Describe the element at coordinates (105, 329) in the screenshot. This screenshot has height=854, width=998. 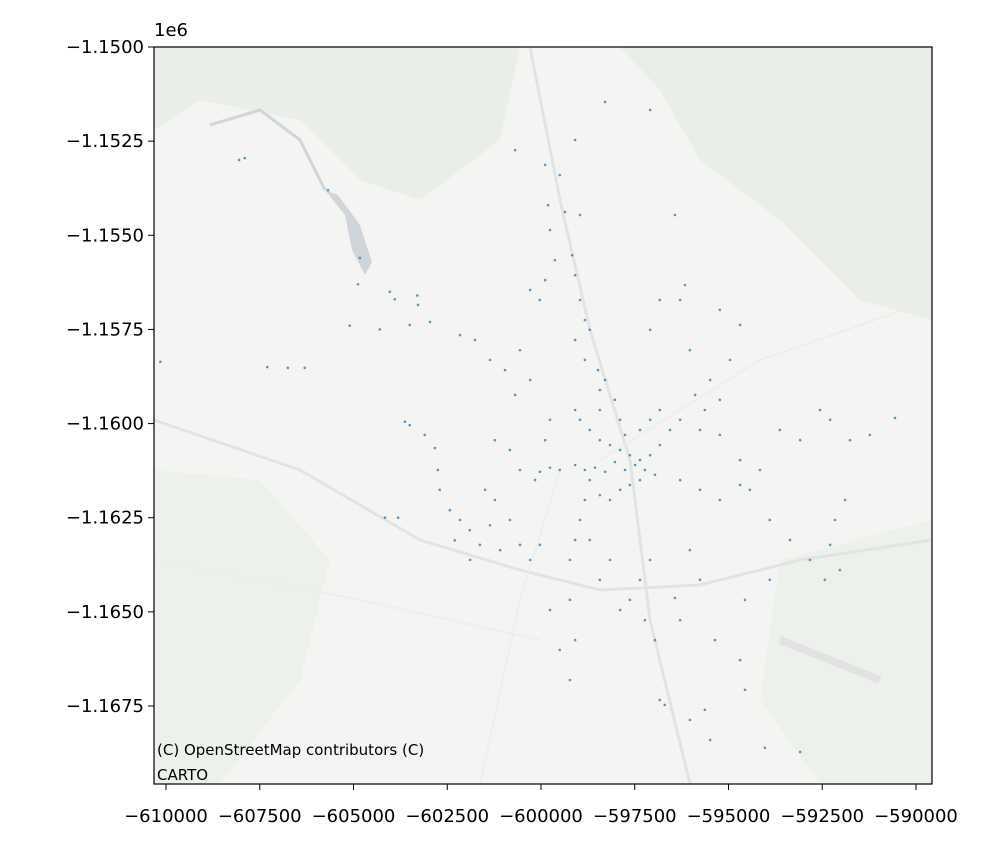
I see `y-tick-label: −1.1575` at that location.